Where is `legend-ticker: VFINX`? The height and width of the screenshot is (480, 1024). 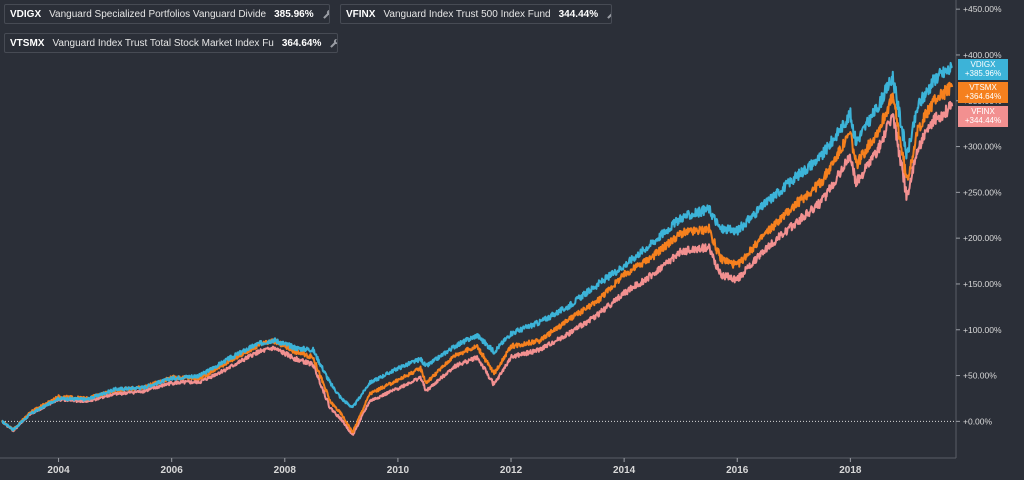 legend-ticker: VFINX is located at coordinates (361, 14).